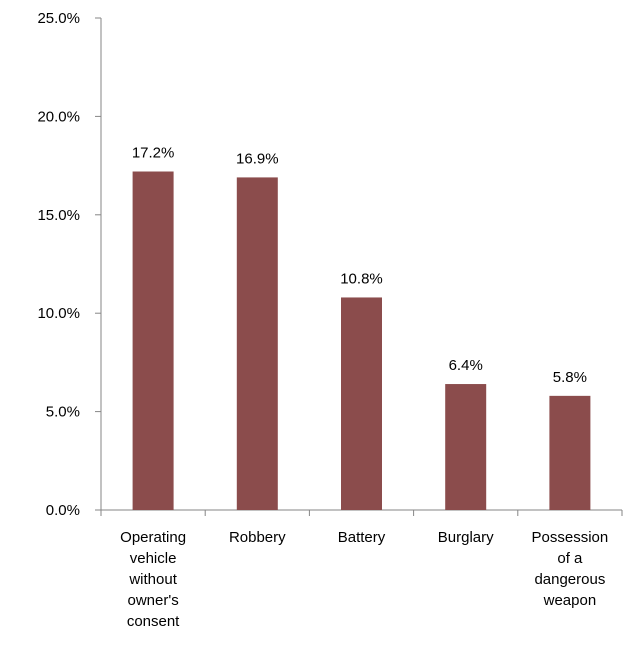 This screenshot has width=632, height=648. What do you see at coordinates (63, 510) in the screenshot?
I see `y-tick-label: 0.0%` at bounding box center [63, 510].